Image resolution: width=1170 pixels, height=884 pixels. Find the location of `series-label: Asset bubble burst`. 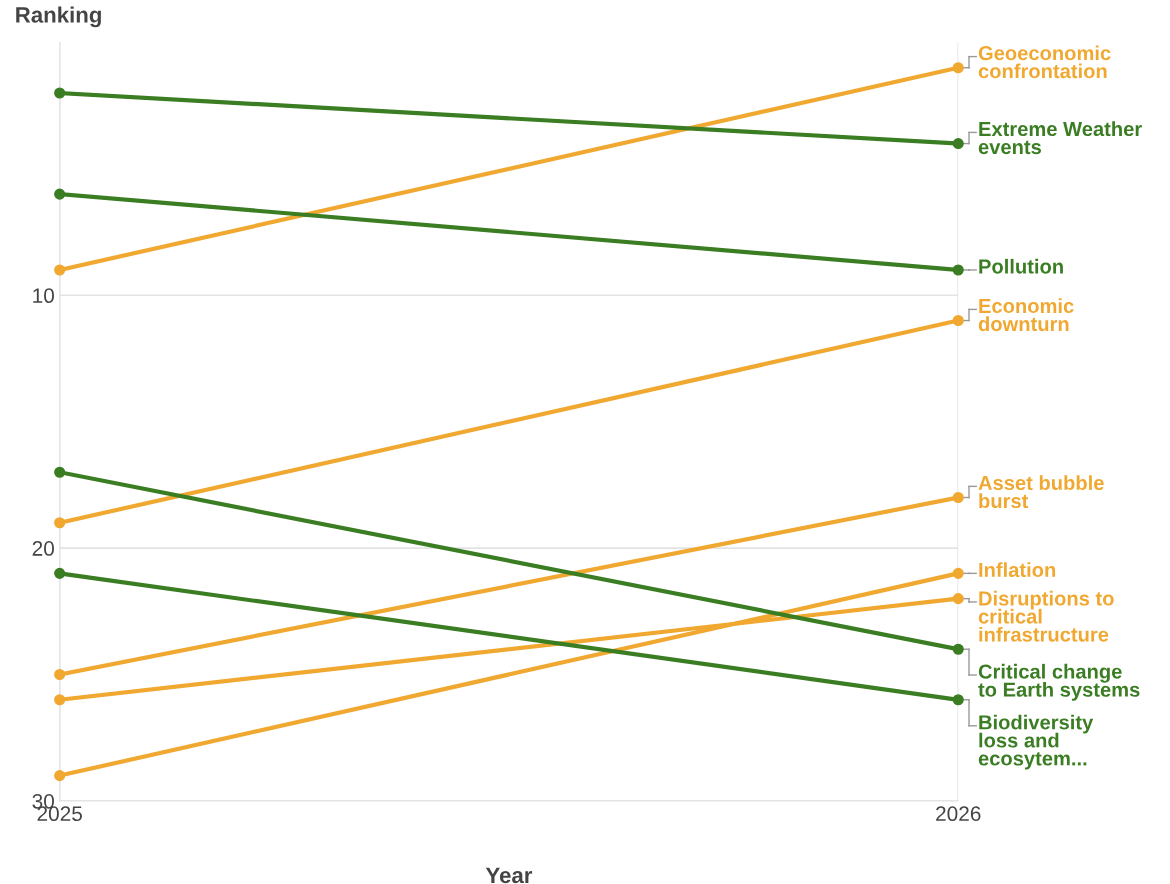

series-label: Asset bubble burst is located at coordinates (1041, 492).